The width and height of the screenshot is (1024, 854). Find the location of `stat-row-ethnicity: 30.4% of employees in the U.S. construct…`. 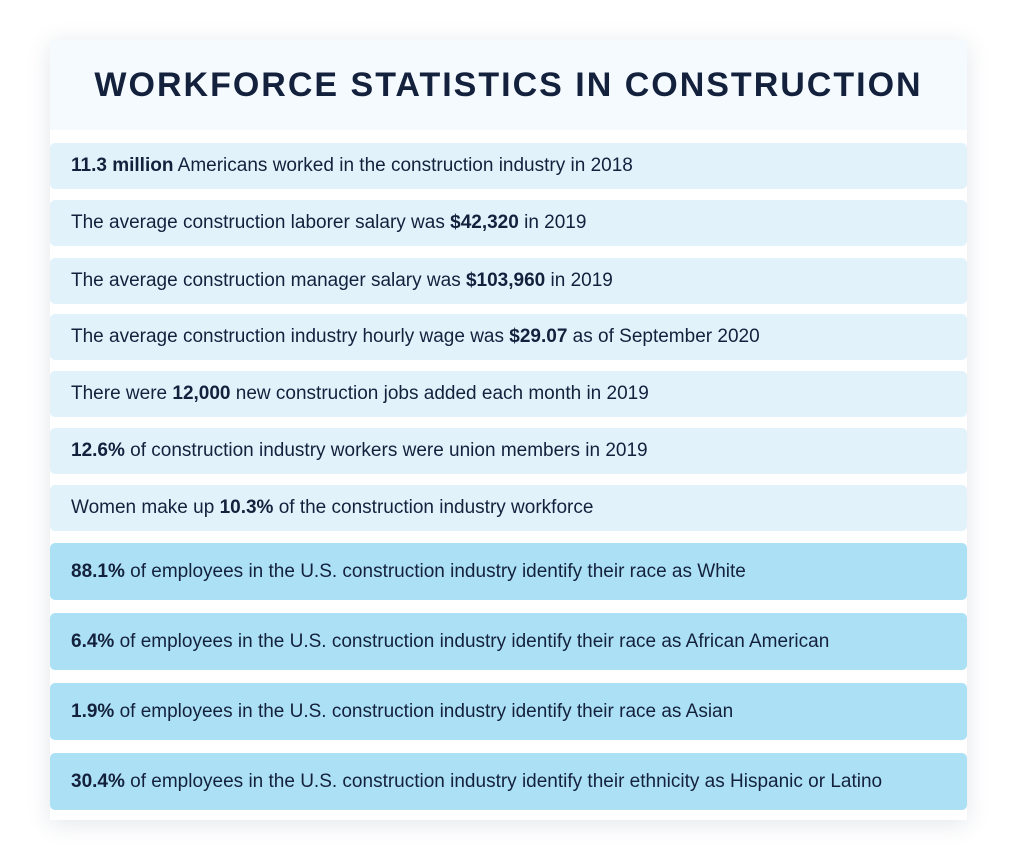

stat-row-ethnicity: 30.4% of employees in the U.S. construct… is located at coordinates (508, 781).